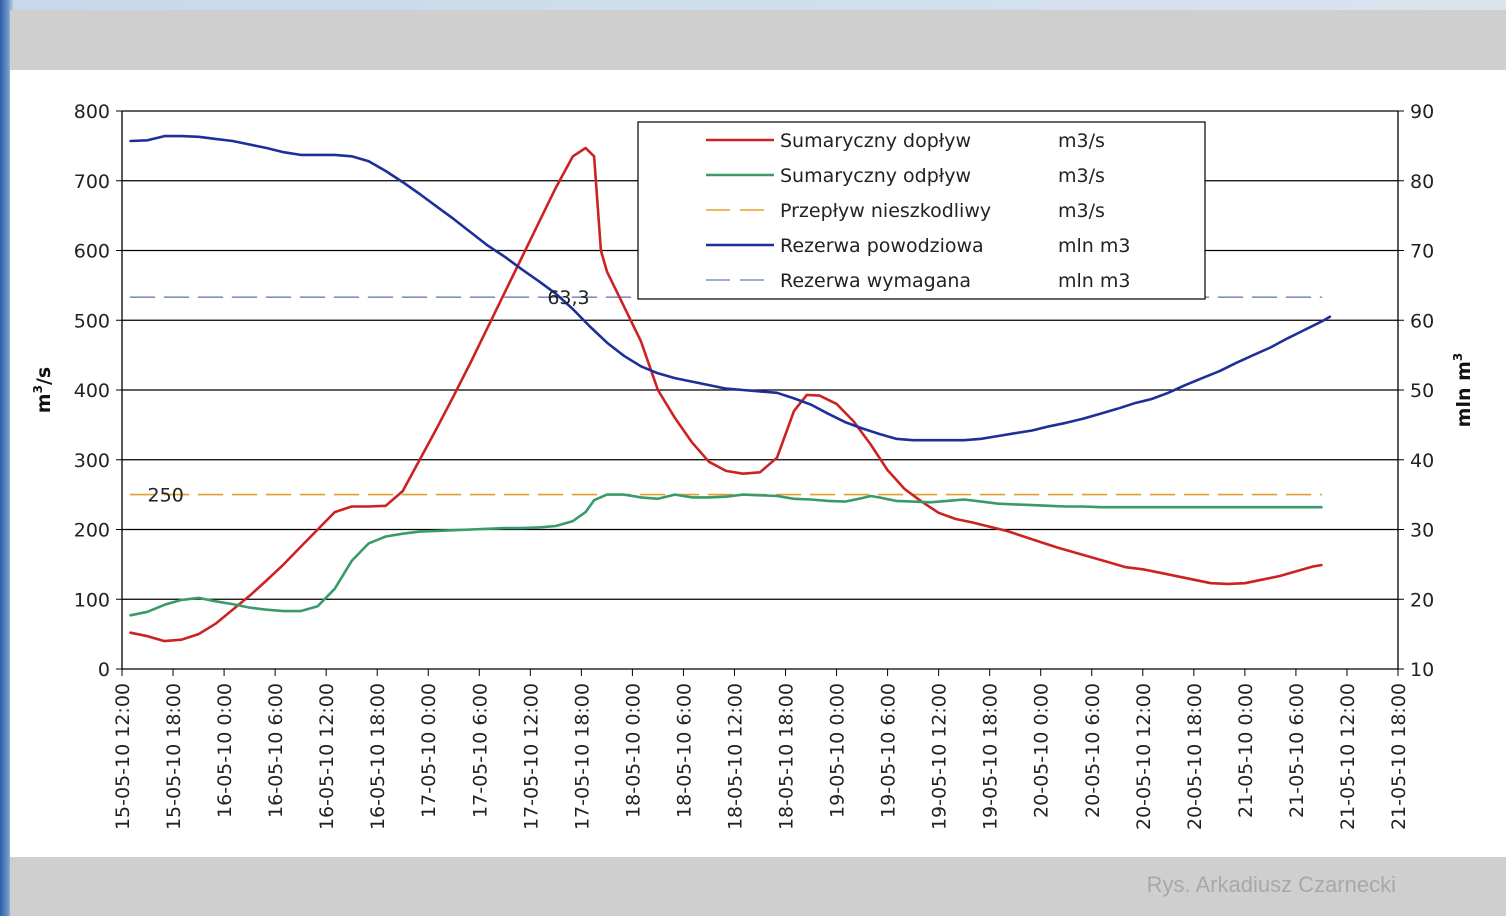 This screenshot has width=1506, height=916. Describe the element at coordinates (1348, 756) in the screenshot. I see `x-tick-label: 21-05-10 12:00` at that location.